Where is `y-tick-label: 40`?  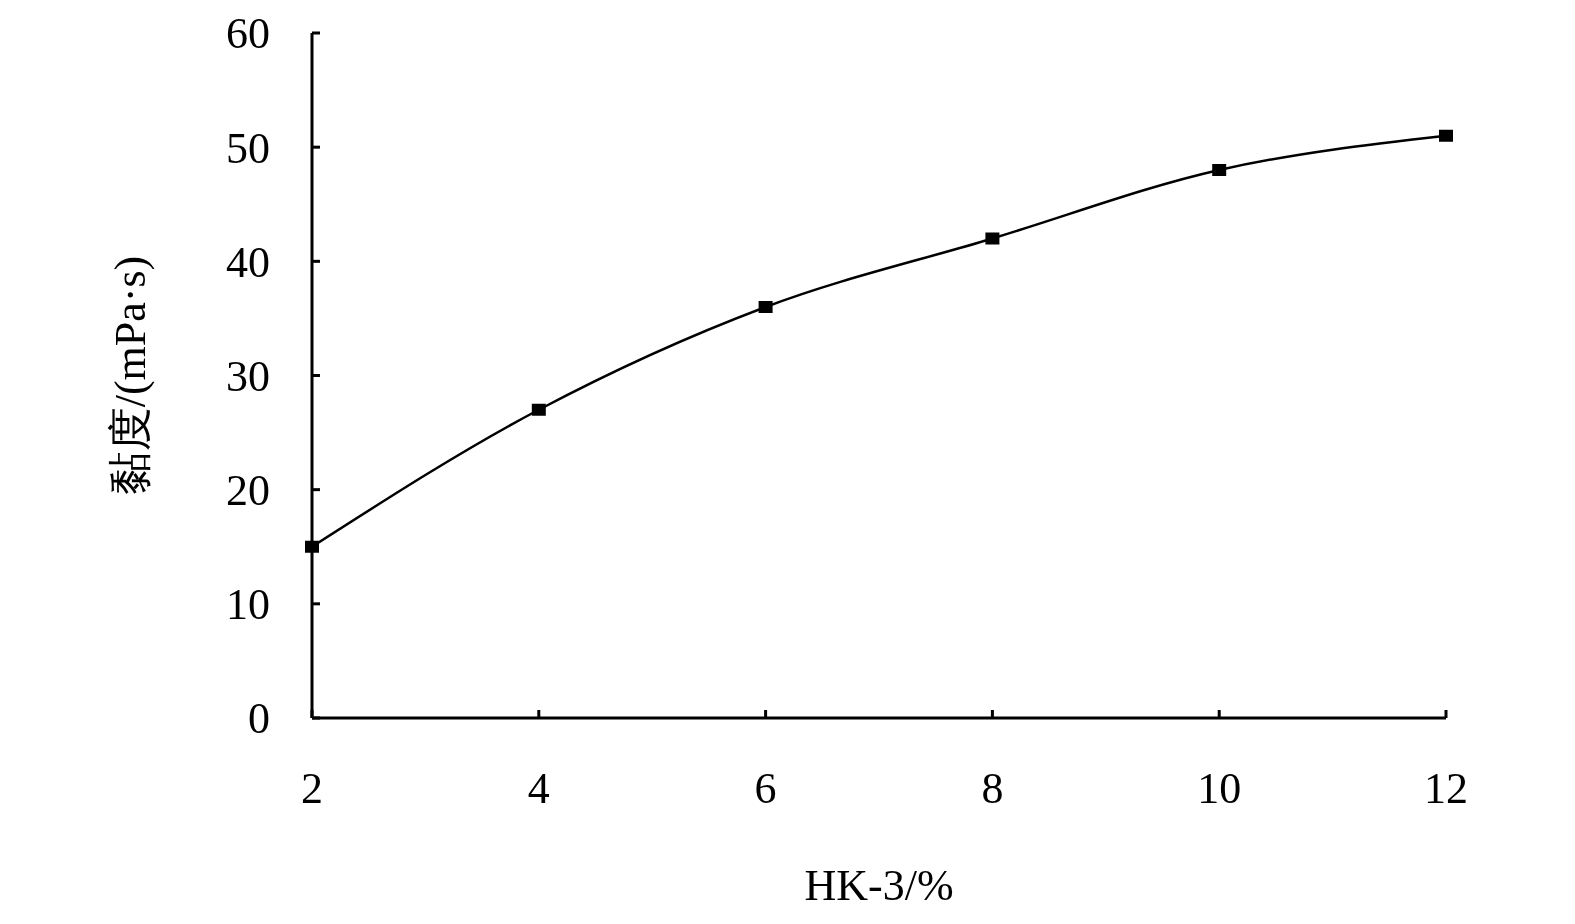 y-tick-label: 40 is located at coordinates (248, 262).